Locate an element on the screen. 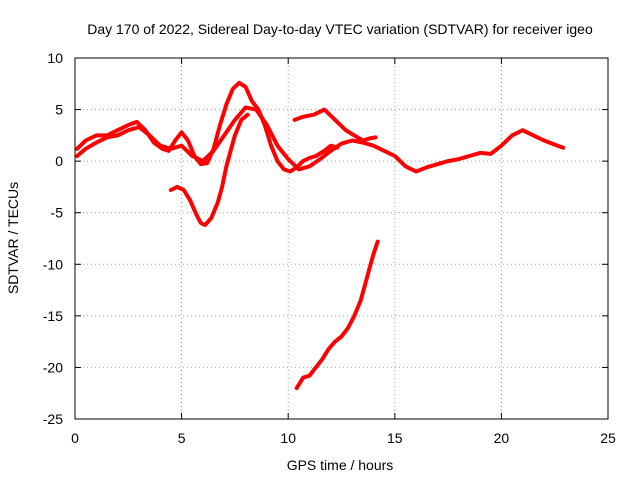 The width and height of the screenshot is (640, 480). x-tick-label: 0 is located at coordinates (75, 438).